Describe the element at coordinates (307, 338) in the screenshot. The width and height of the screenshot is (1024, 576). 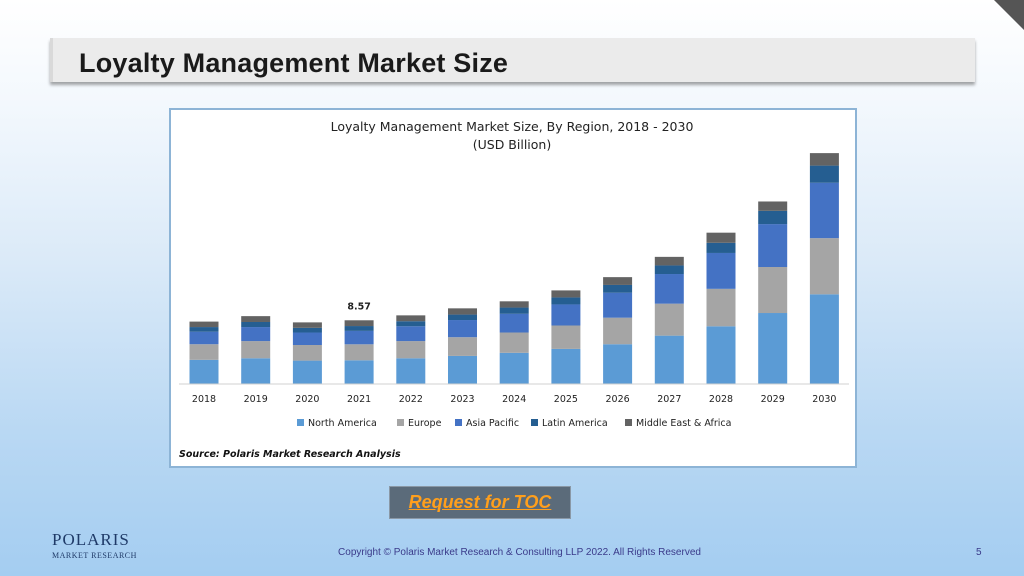
I see `bar-segment-2020-asia-pacific` at that location.